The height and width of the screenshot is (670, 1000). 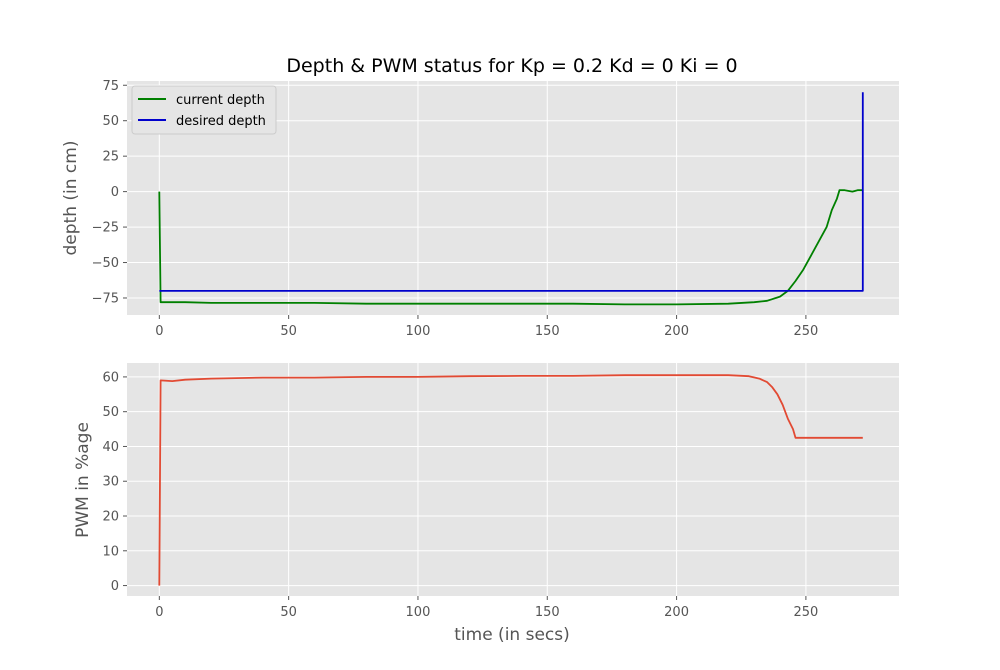 What do you see at coordinates (512, 635) in the screenshot?
I see `x-axis-label: time (in secs)` at bounding box center [512, 635].